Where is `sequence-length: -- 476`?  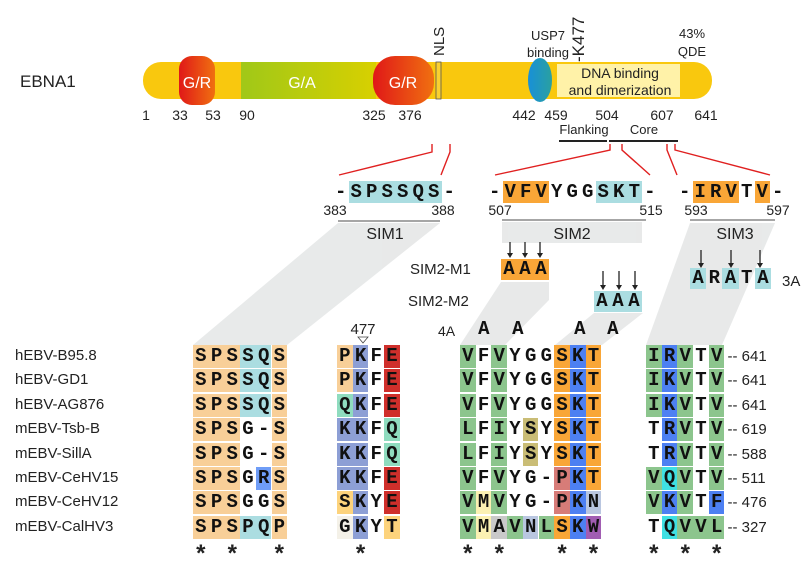
sequence-length: -- 476 is located at coordinates (747, 503).